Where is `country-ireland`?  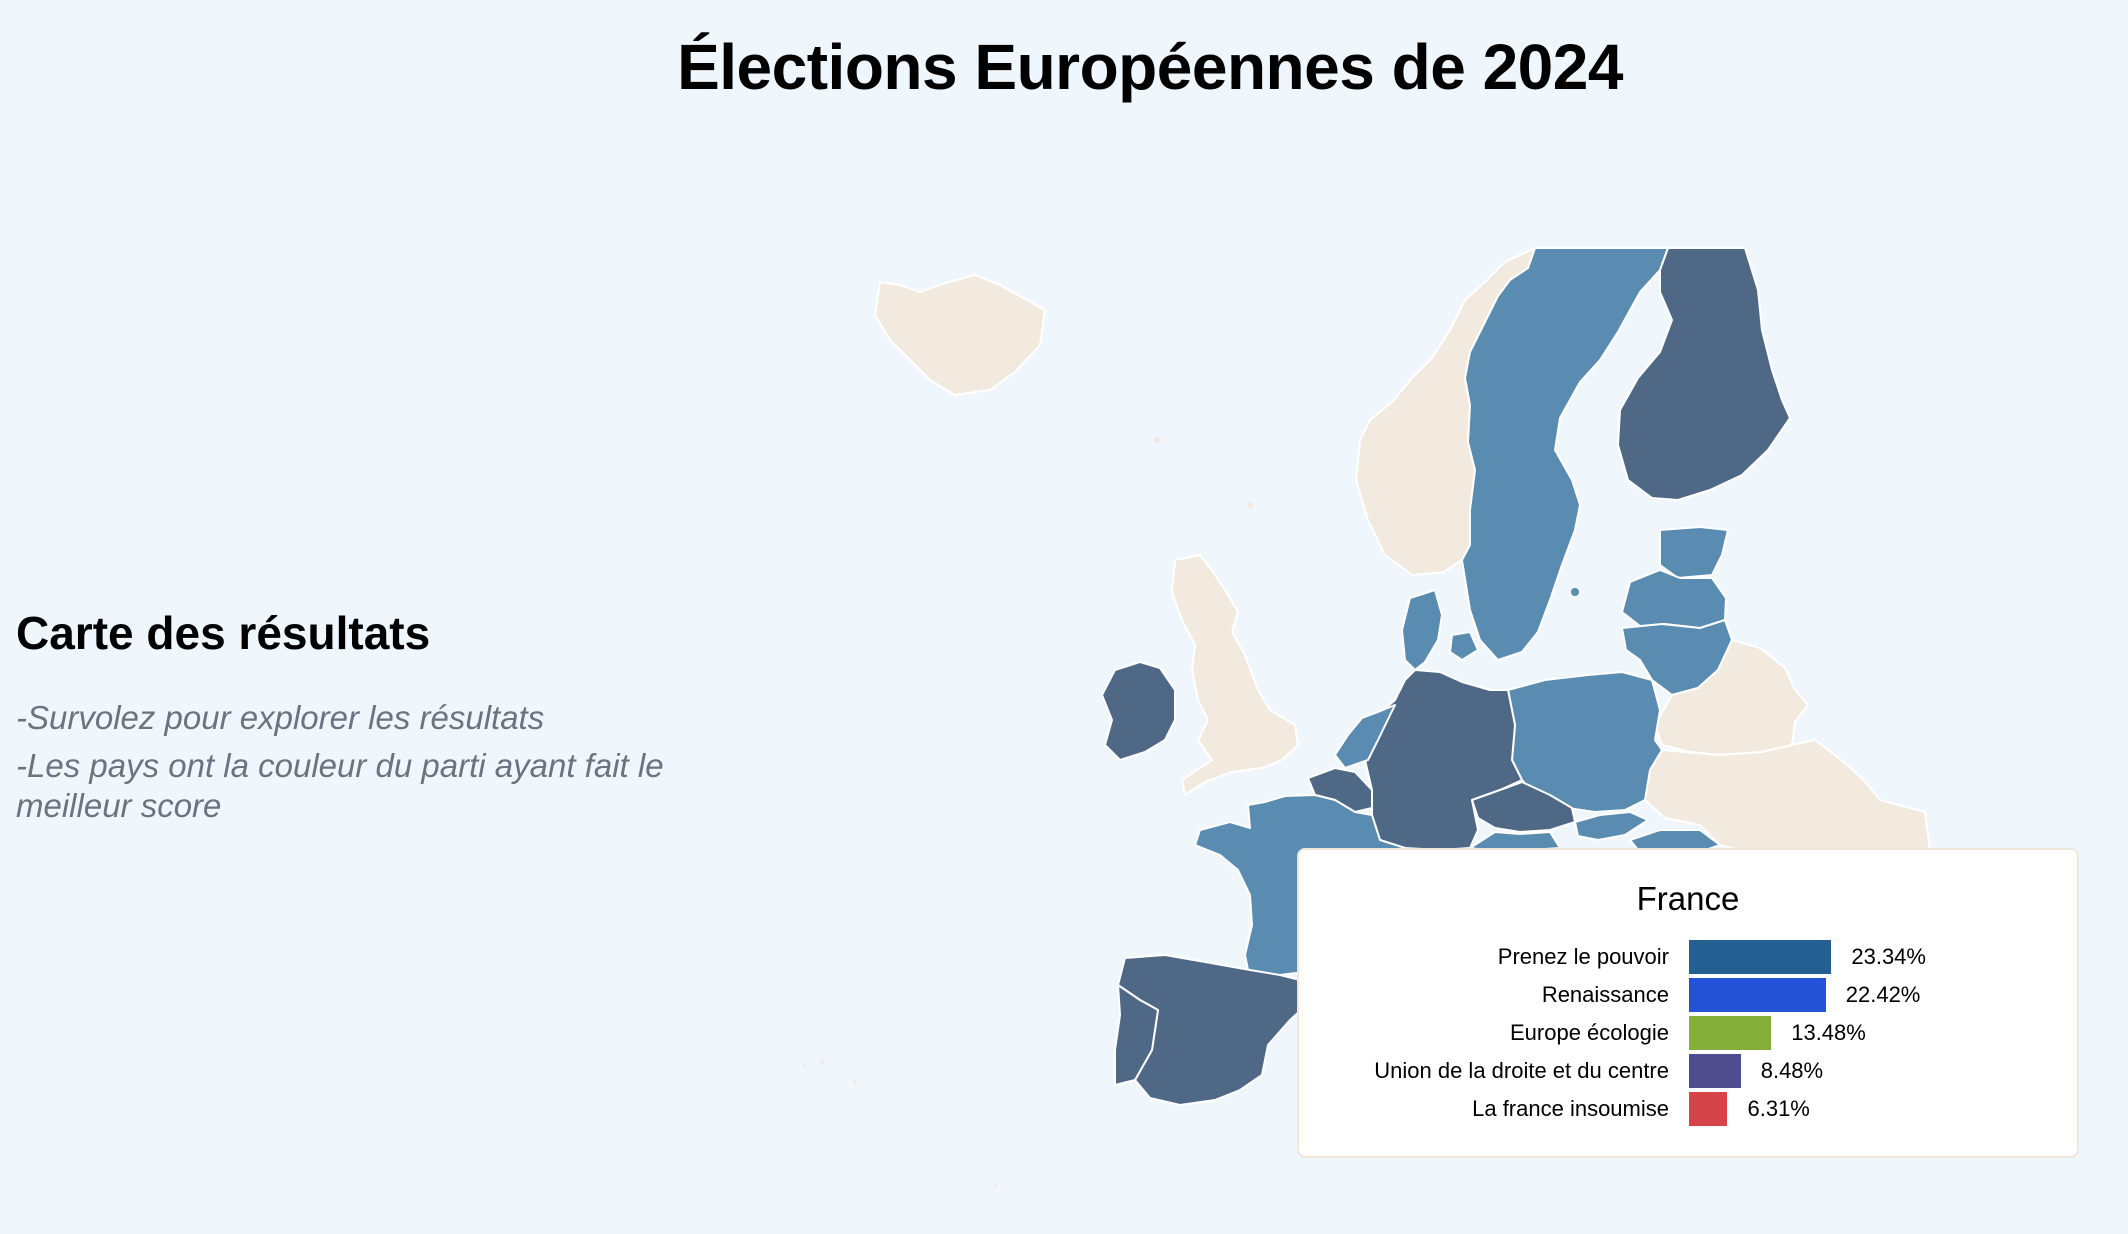 country-ireland is located at coordinates (1138, 711).